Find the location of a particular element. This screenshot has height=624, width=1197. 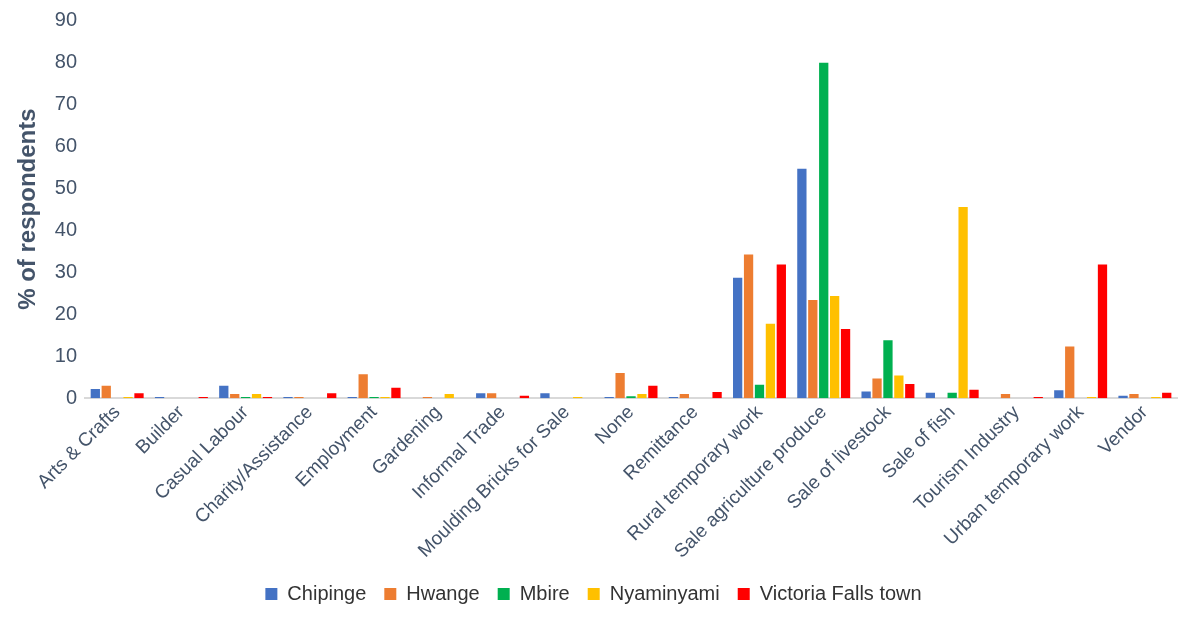

legend-label: Mbire is located at coordinates (544, 592).